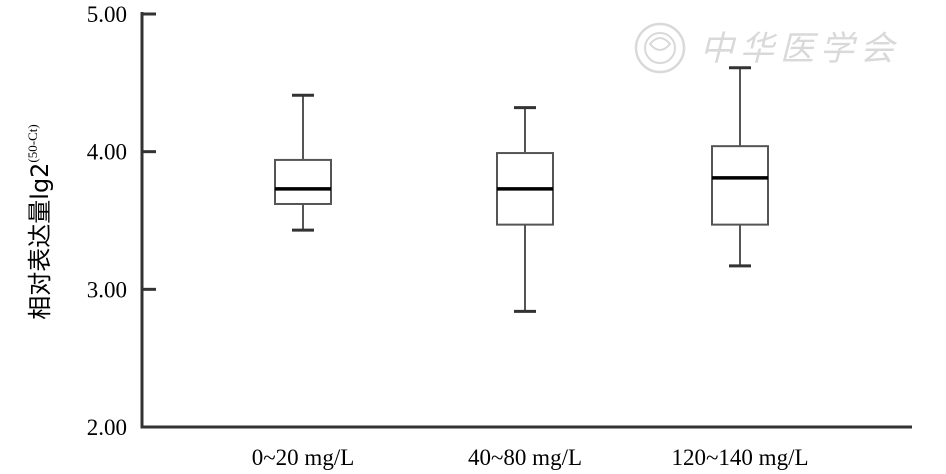  What do you see at coordinates (303, 457) in the screenshot?
I see `x-category-label: 0~20 mg/L` at bounding box center [303, 457].